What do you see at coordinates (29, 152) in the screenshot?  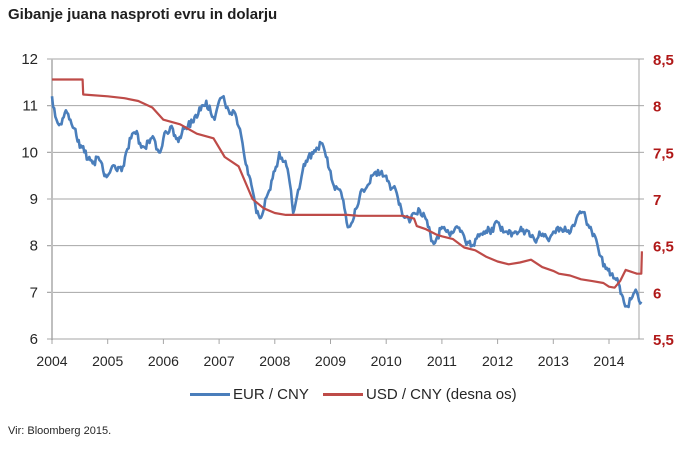 I see `left-tick-label: 10` at bounding box center [29, 152].